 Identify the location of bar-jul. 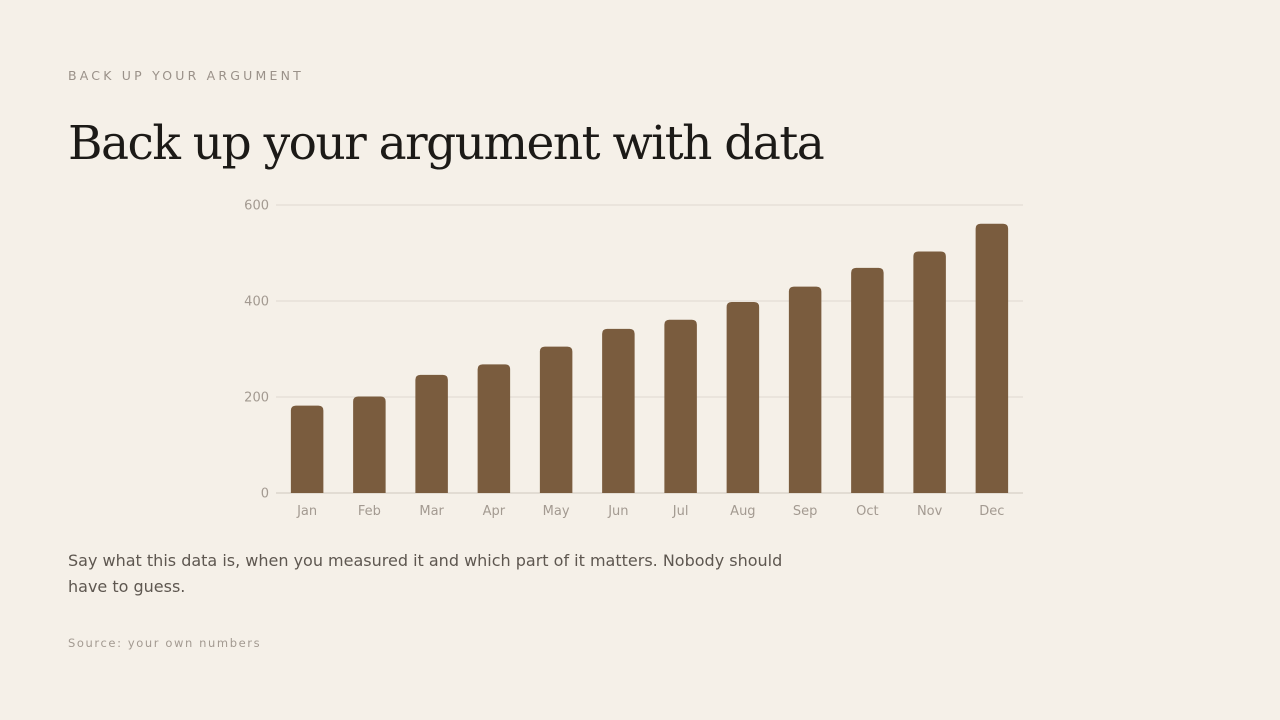
(680, 406).